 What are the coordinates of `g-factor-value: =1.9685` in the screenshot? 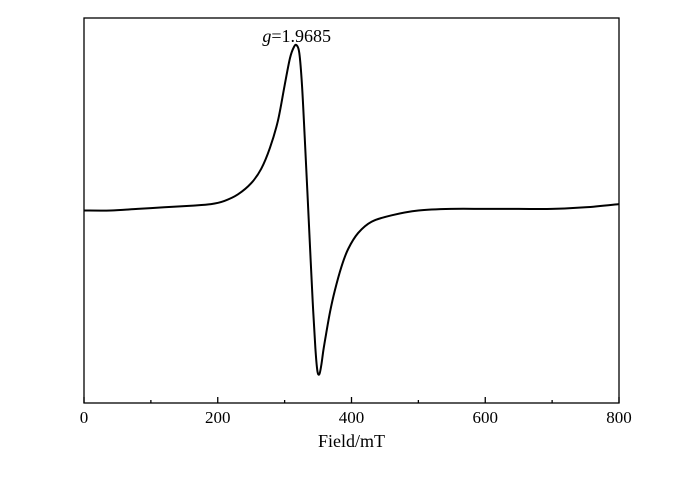 It's located at (301, 36).